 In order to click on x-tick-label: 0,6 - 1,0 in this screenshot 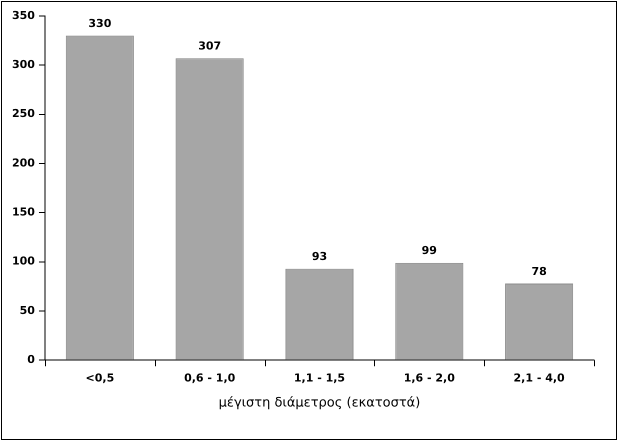, I will do `click(210, 378)`.